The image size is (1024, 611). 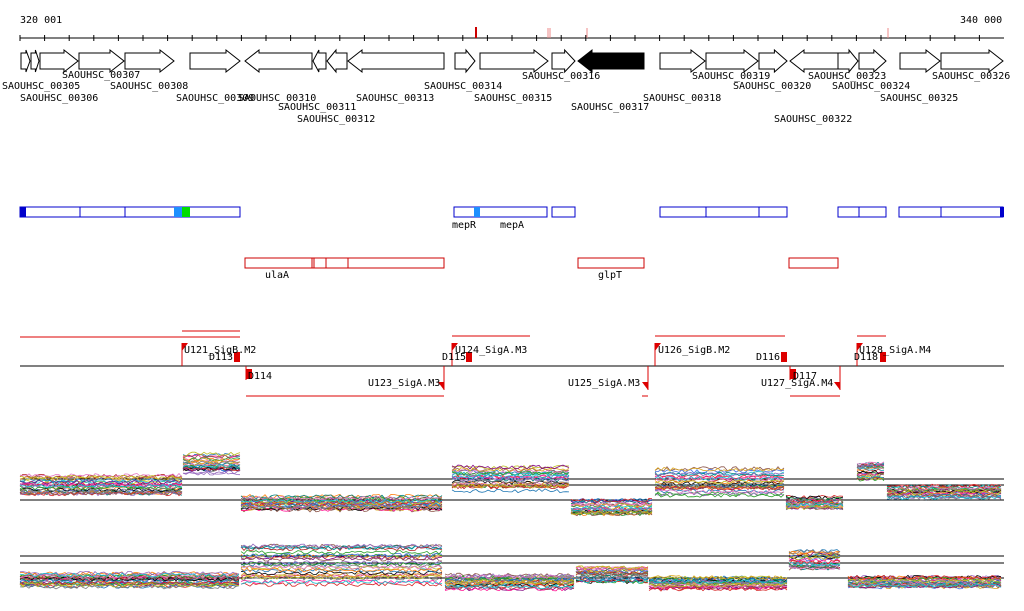 I want to click on gene-label: SAOUHSC_00326, so click(x=971, y=76).